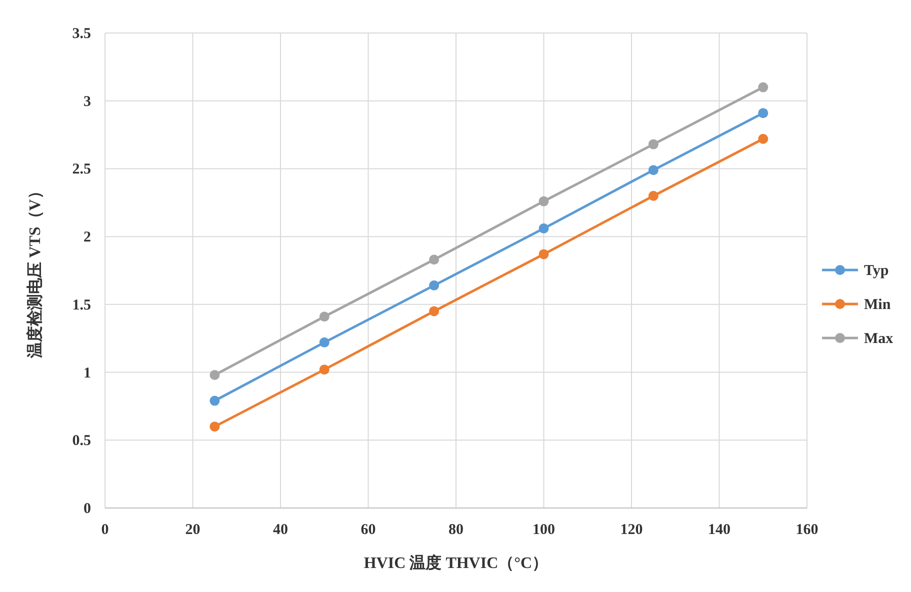 The image size is (911, 592). I want to click on y-tick-label: 3, so click(87, 102).